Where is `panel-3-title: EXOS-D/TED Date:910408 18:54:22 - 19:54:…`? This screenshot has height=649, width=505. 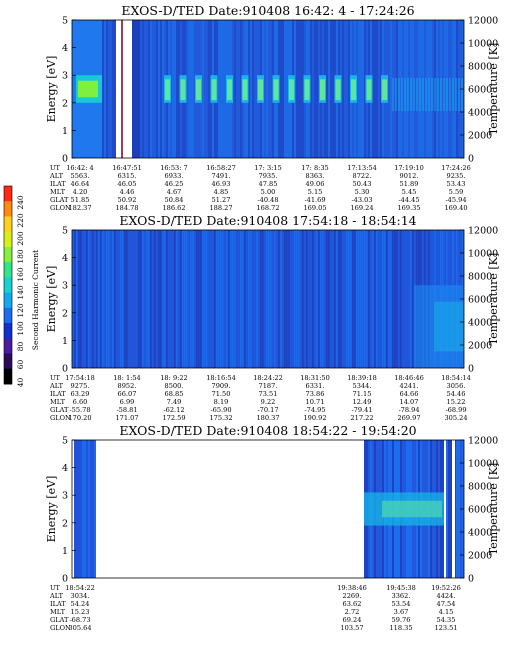
panel-3-title: EXOS-D/TED Date:910408 18:54:22 - 19:54:… is located at coordinates (267, 430).